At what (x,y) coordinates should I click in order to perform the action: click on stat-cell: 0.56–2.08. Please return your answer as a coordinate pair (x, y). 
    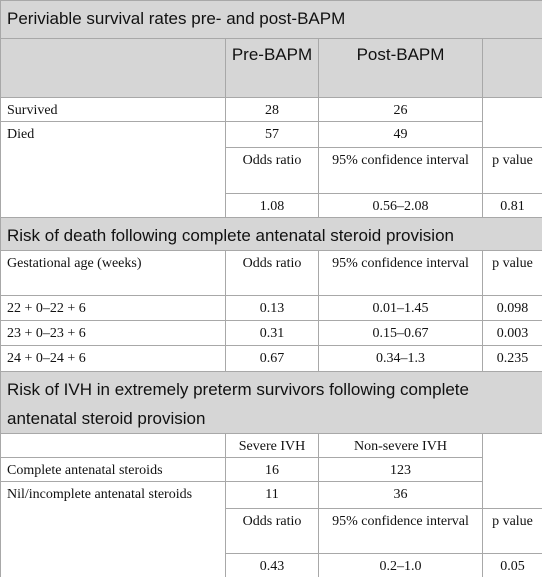
    Looking at the image, I should click on (400, 205).